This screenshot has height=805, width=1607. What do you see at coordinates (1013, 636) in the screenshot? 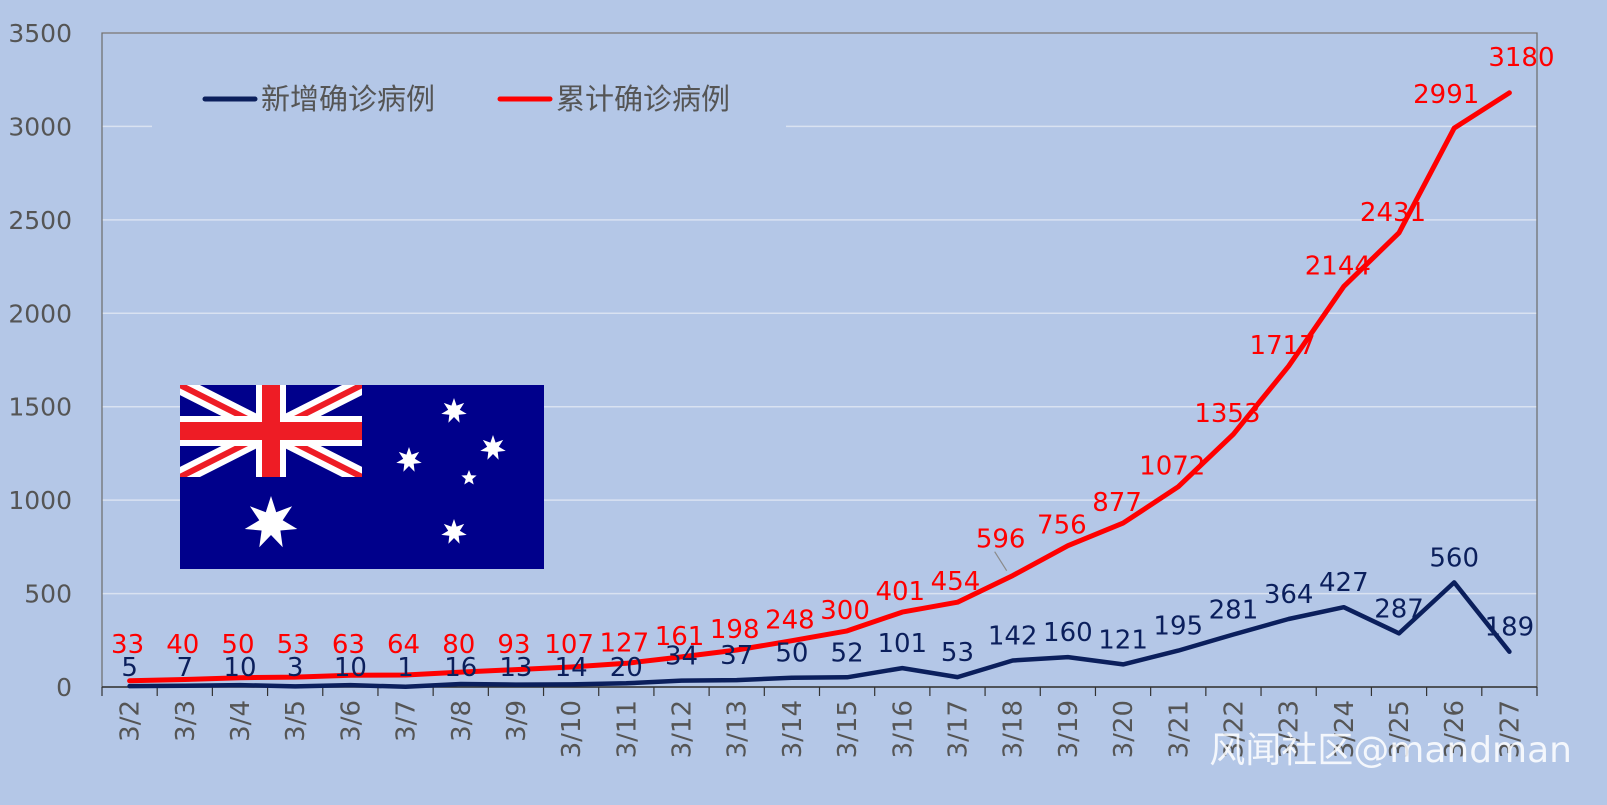
I see `data-label-new: 142` at bounding box center [1013, 636].